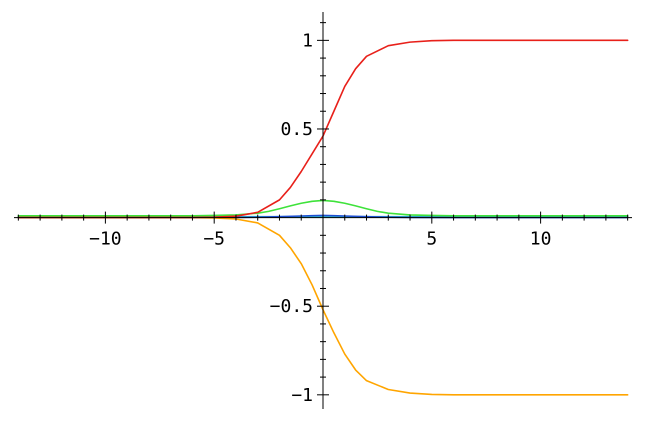 This screenshot has width=653, height=421. I want to click on y-tick-label: −1, so click(302, 395).